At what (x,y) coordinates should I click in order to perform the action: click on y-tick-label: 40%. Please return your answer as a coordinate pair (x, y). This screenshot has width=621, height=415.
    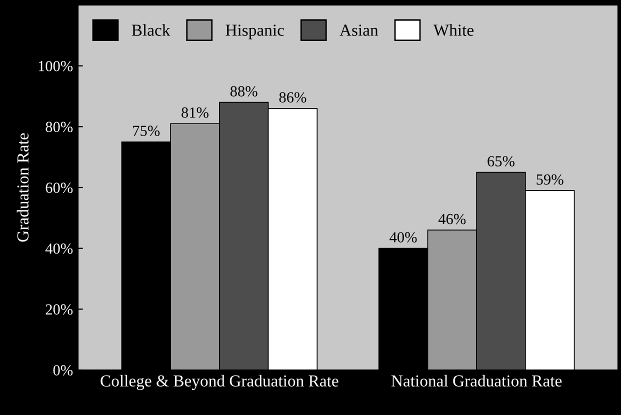
    Looking at the image, I should click on (59, 248).